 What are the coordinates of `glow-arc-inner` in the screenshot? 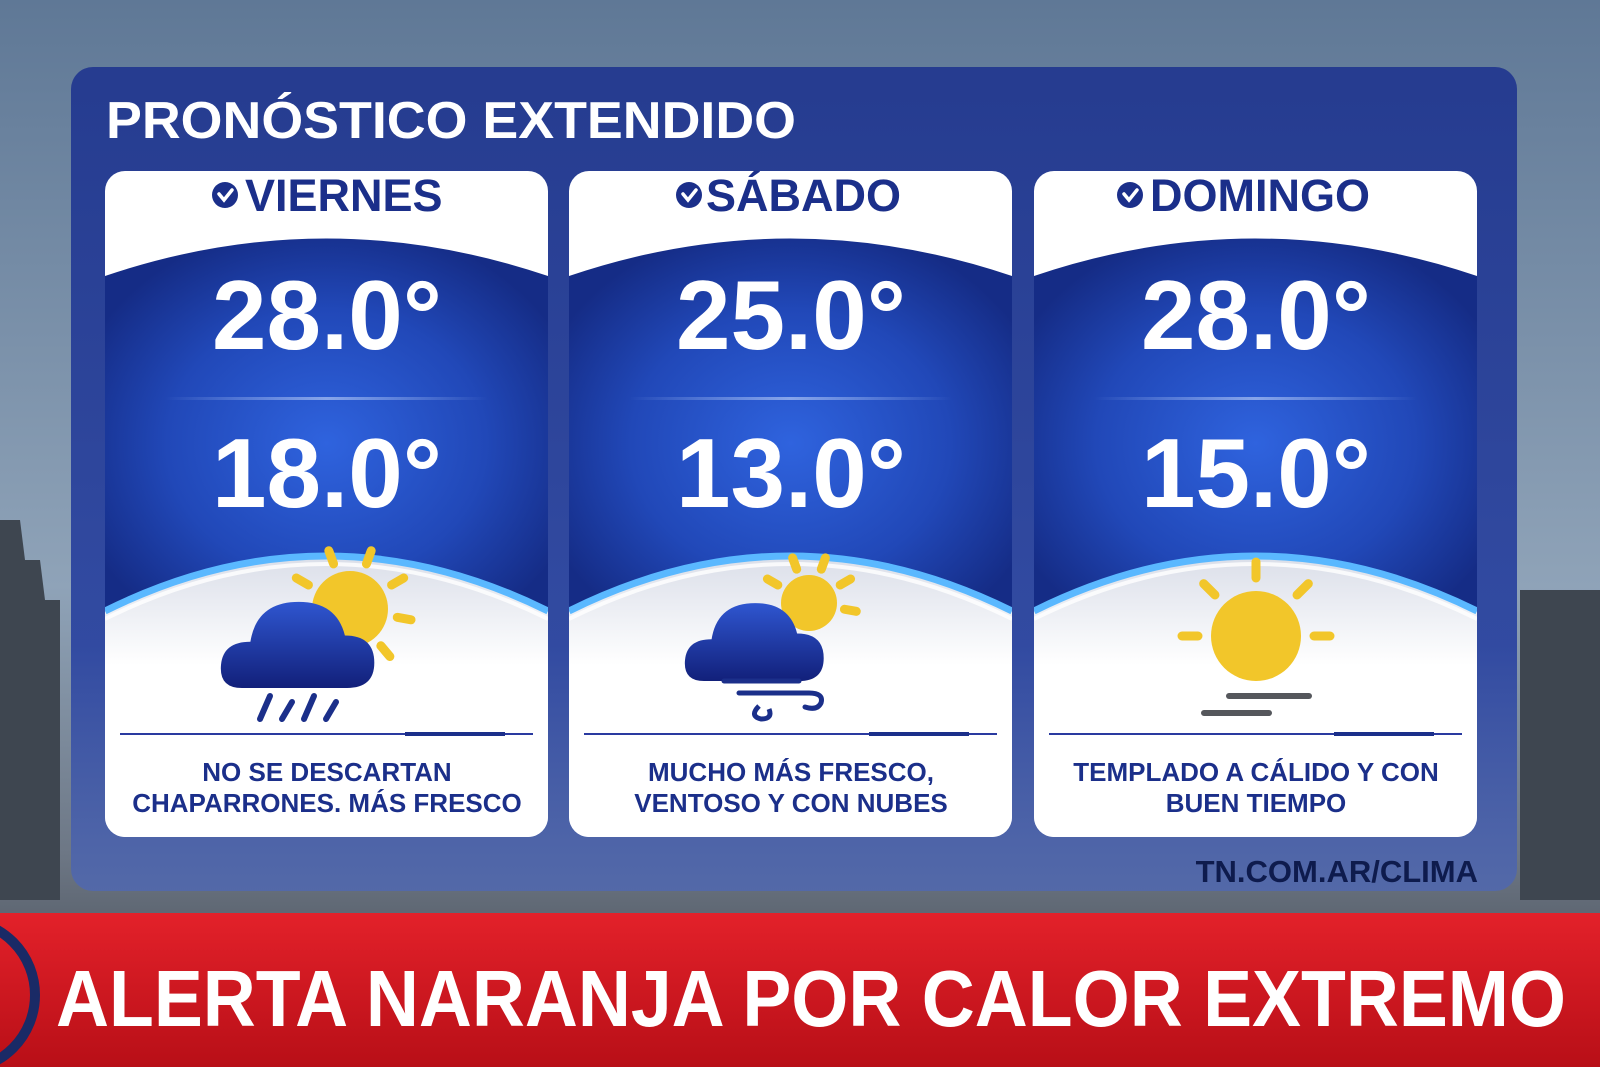 It's located at (326, 591).